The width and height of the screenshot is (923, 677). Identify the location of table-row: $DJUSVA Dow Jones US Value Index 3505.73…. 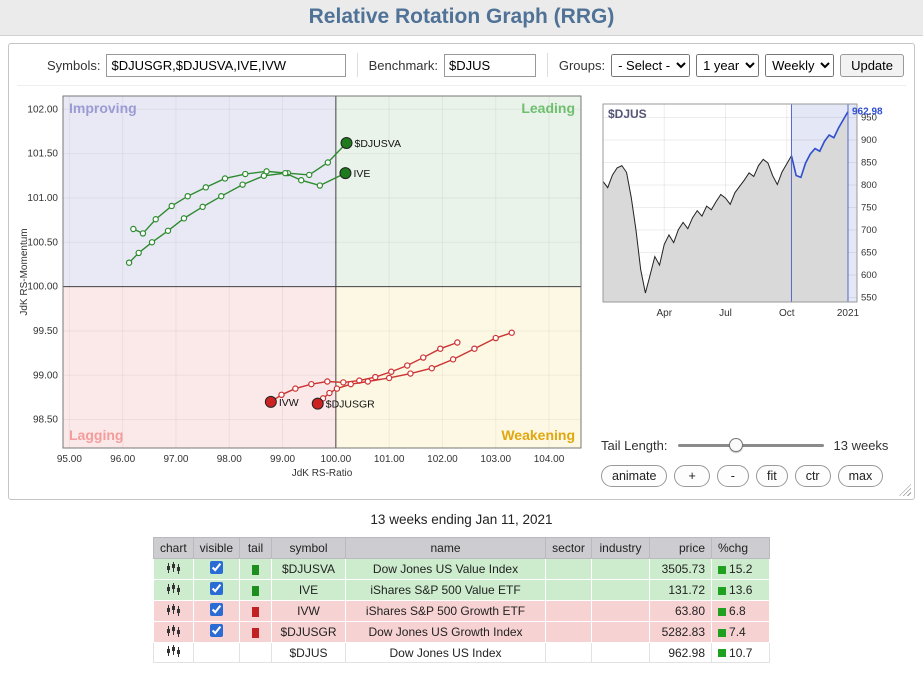
(461, 569).